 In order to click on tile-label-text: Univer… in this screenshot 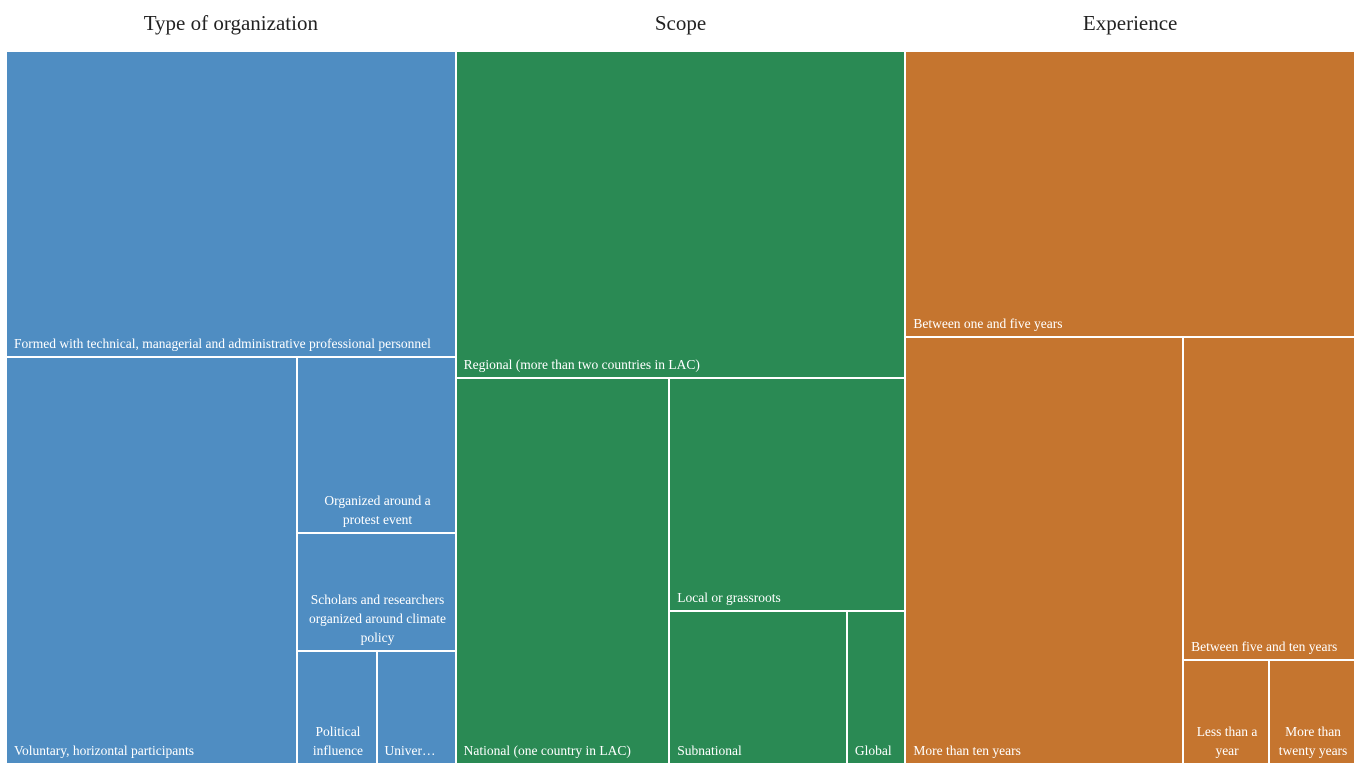, I will do `click(410, 750)`.